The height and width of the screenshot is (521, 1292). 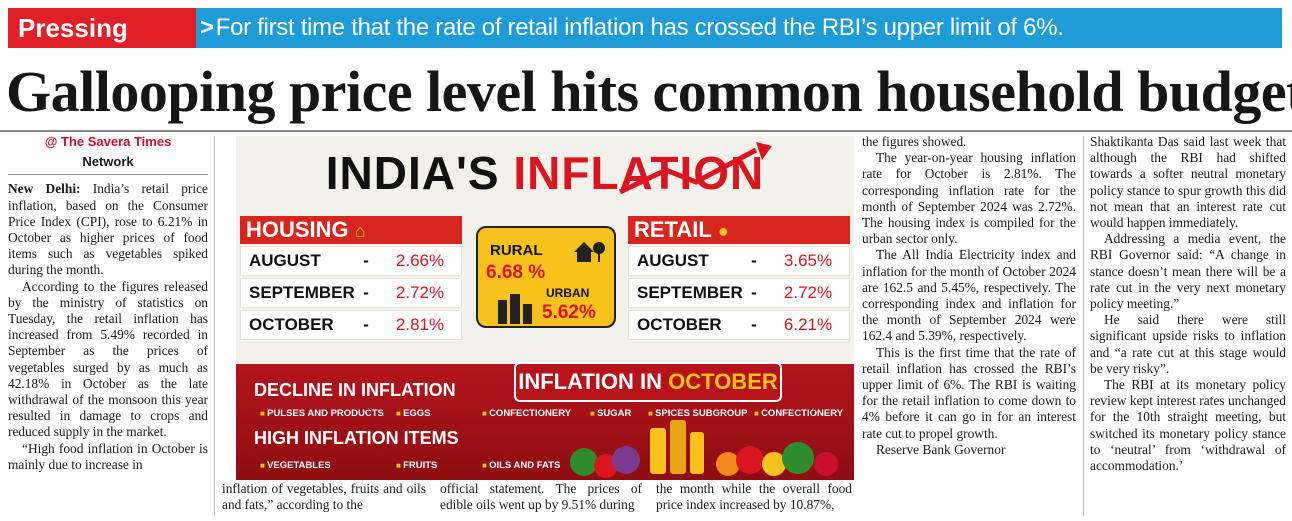 I want to click on housing-value: 2.66%, so click(x=420, y=260).